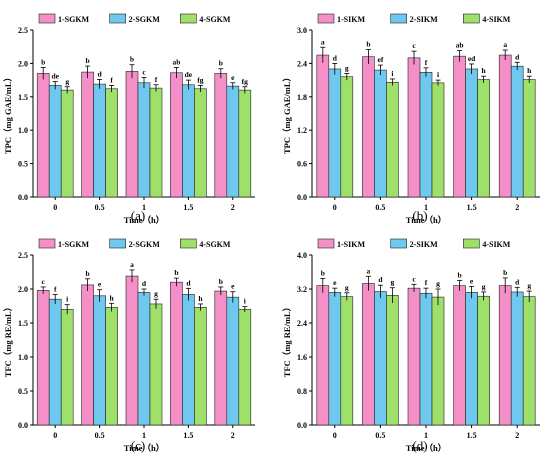  What do you see at coordinates (438, 74) in the screenshot?
I see `significance-letter: i` at bounding box center [438, 74].